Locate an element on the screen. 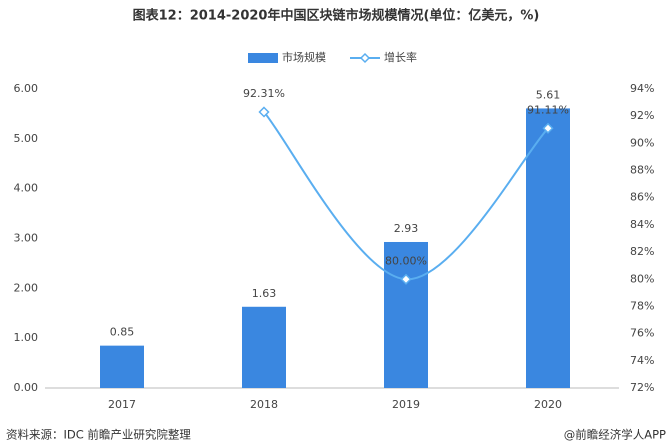 The image size is (672, 446). y2-tick-label: 72% is located at coordinates (642, 387).